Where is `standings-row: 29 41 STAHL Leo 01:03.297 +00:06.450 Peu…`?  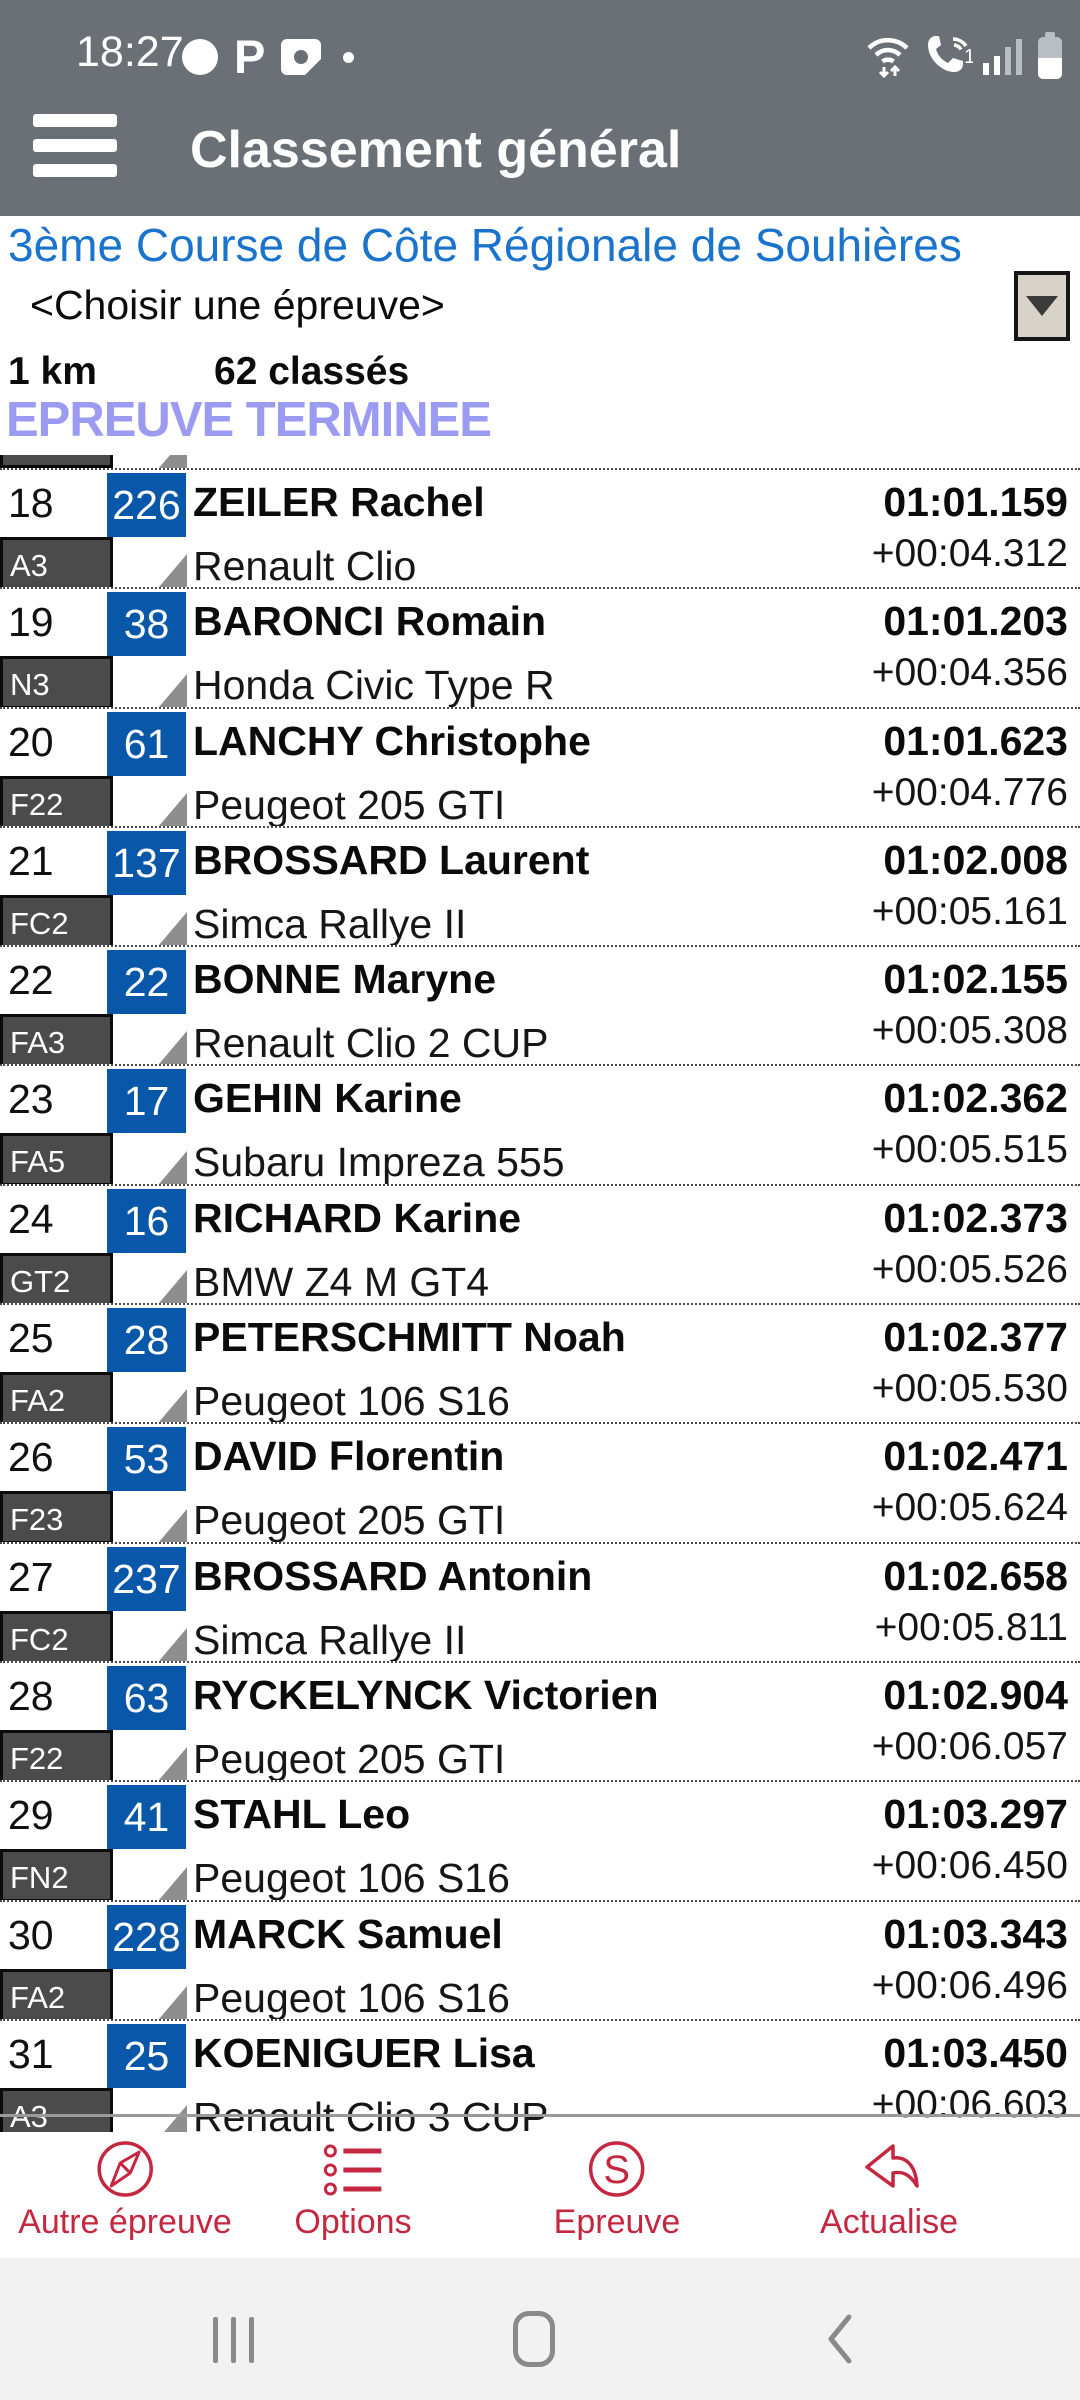
standings-row: 29 41 STAHL Leo 01:03.297 +00:06.450 Peu… is located at coordinates (540, 1841).